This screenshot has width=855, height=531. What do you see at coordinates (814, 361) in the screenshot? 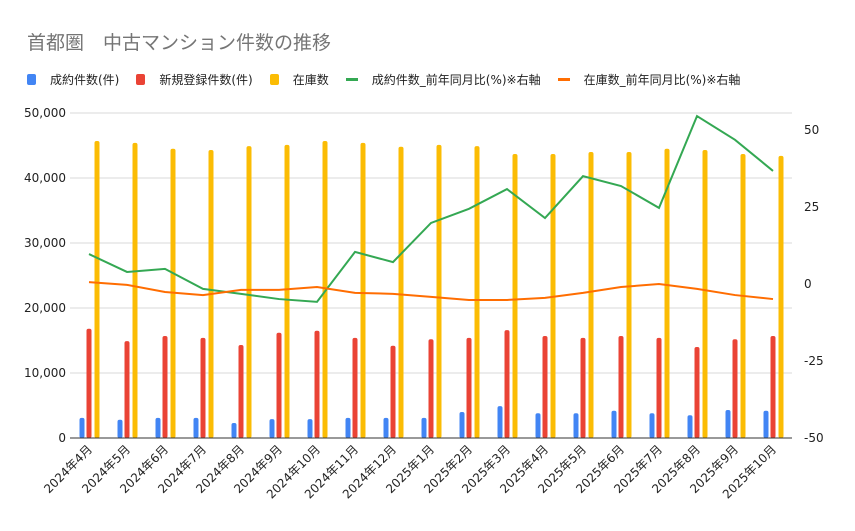
I see `right-axis-tick-label: -25` at bounding box center [814, 361].